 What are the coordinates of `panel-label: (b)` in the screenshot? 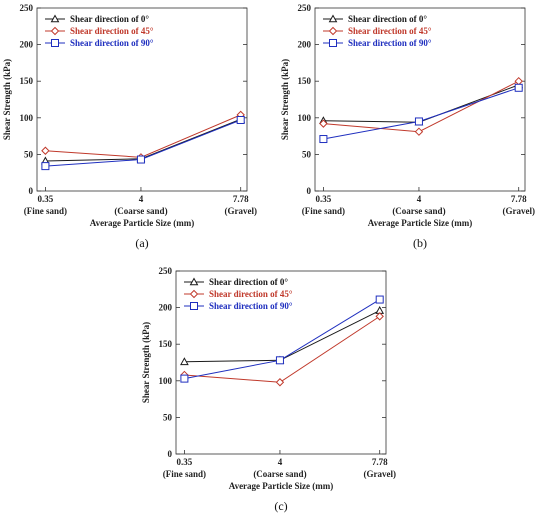 It's located at (420, 243).